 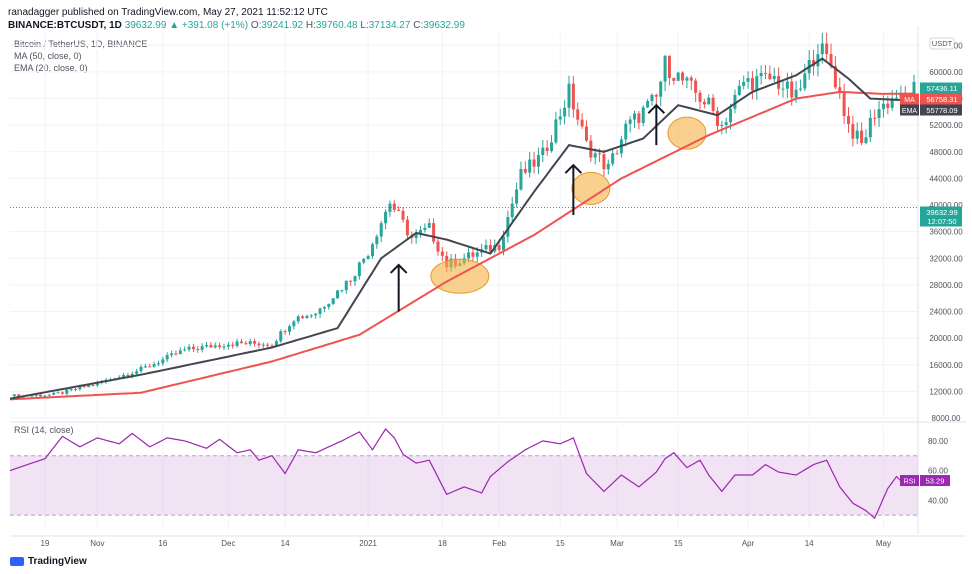 I want to click on footer-brand: TradingView, so click(x=48, y=561).